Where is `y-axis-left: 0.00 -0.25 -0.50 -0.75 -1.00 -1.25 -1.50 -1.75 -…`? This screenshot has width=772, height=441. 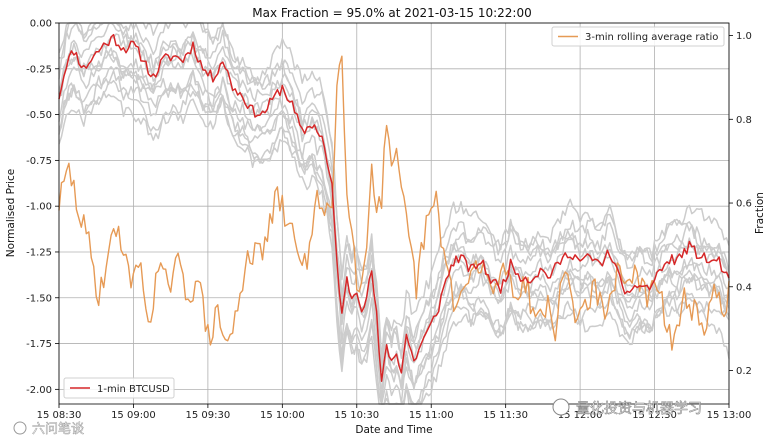
y-axis-left: 0.00 -0.25 -0.50 -0.75 -1.00 -1.25 -1.50 -1.75 -… is located at coordinates (42, 207).